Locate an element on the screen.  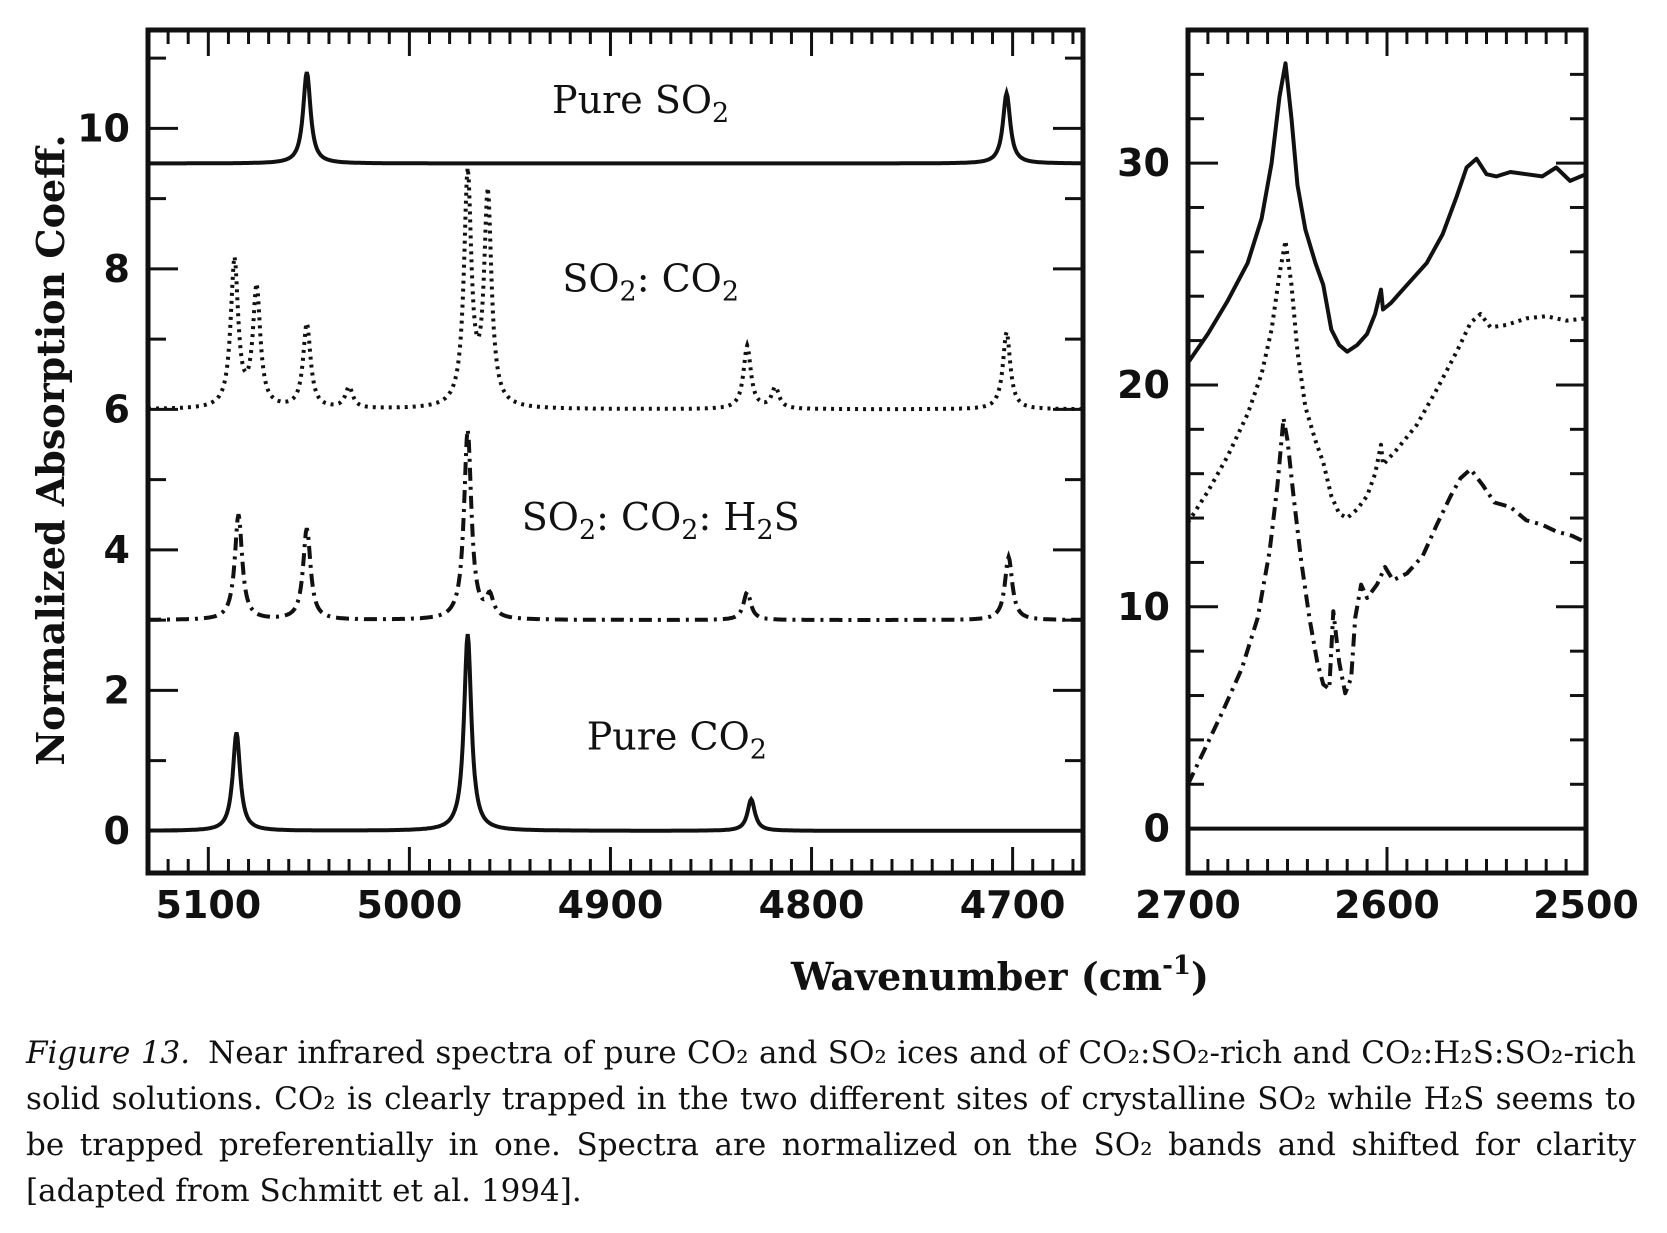
y-axis-title: Normalized Absorption Coeff. is located at coordinates (50, 449).